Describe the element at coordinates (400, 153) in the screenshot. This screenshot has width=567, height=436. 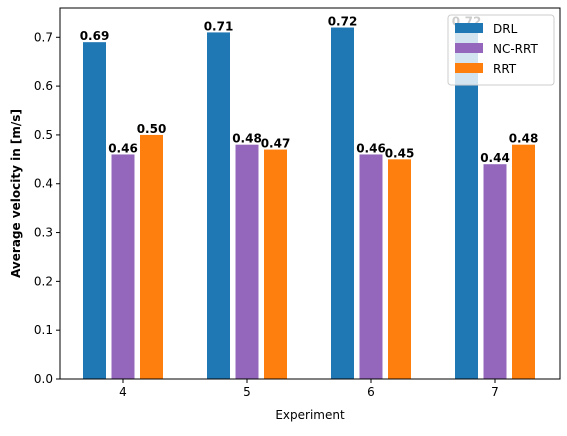
I see `data-label: 0.45` at that location.